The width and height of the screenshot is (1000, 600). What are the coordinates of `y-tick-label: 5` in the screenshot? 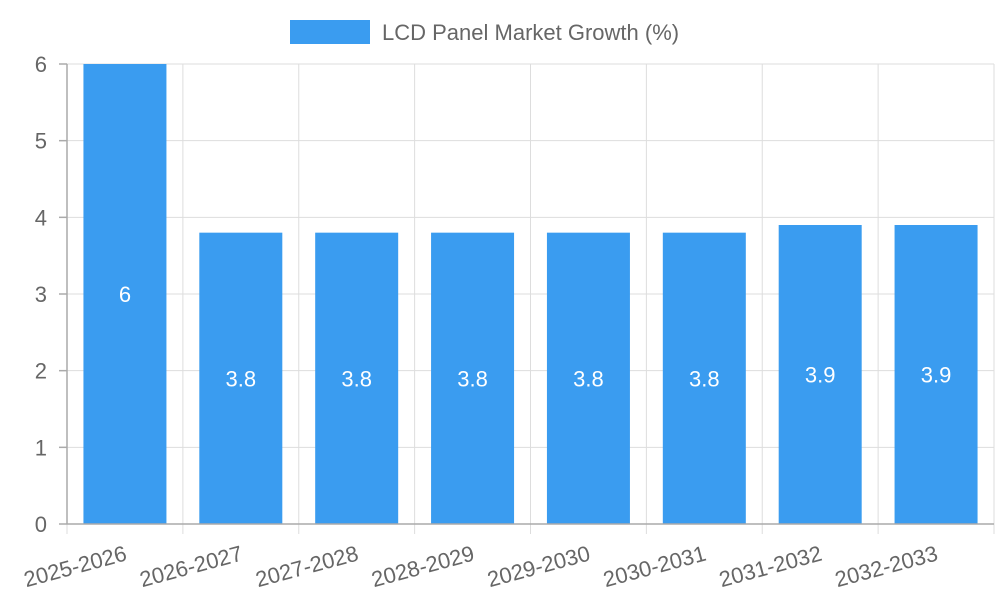 It's located at (41, 141).